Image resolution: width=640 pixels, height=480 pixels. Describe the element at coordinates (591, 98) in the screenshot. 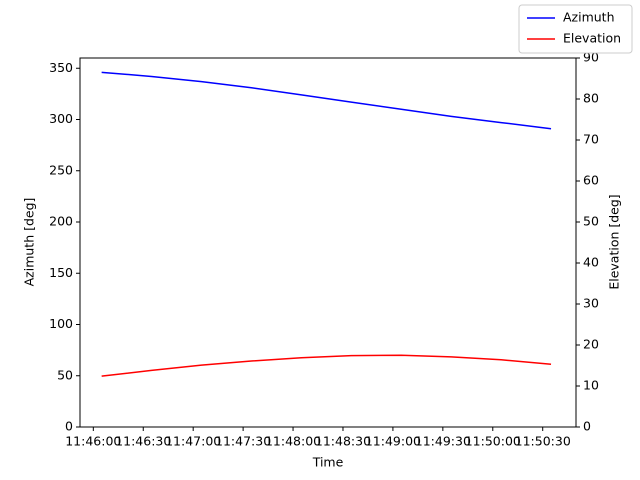

I see `y2-tick-label: 80` at that location.